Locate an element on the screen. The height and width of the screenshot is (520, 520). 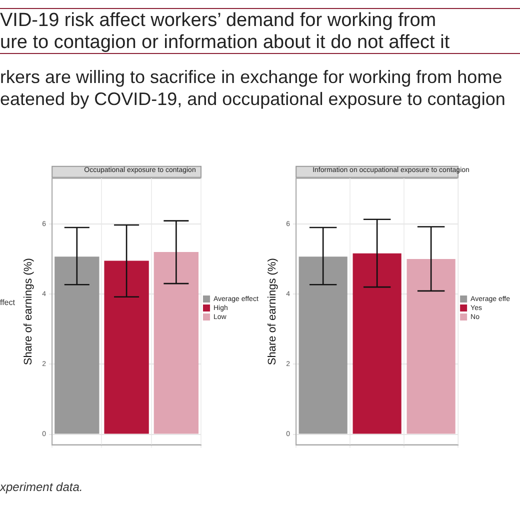
text: rkers are willing to sacrifice in exchange for working from home eatened by COVID-19, and occupational exposure to contagion is located at coordinates (253, 88).